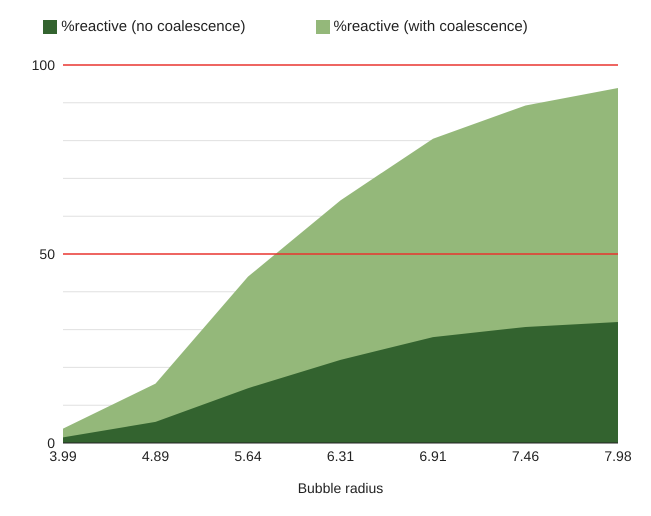 This screenshot has height=516, width=651. Describe the element at coordinates (431, 26) in the screenshot. I see `legend-label: %reactive (with coalescence)` at that location.